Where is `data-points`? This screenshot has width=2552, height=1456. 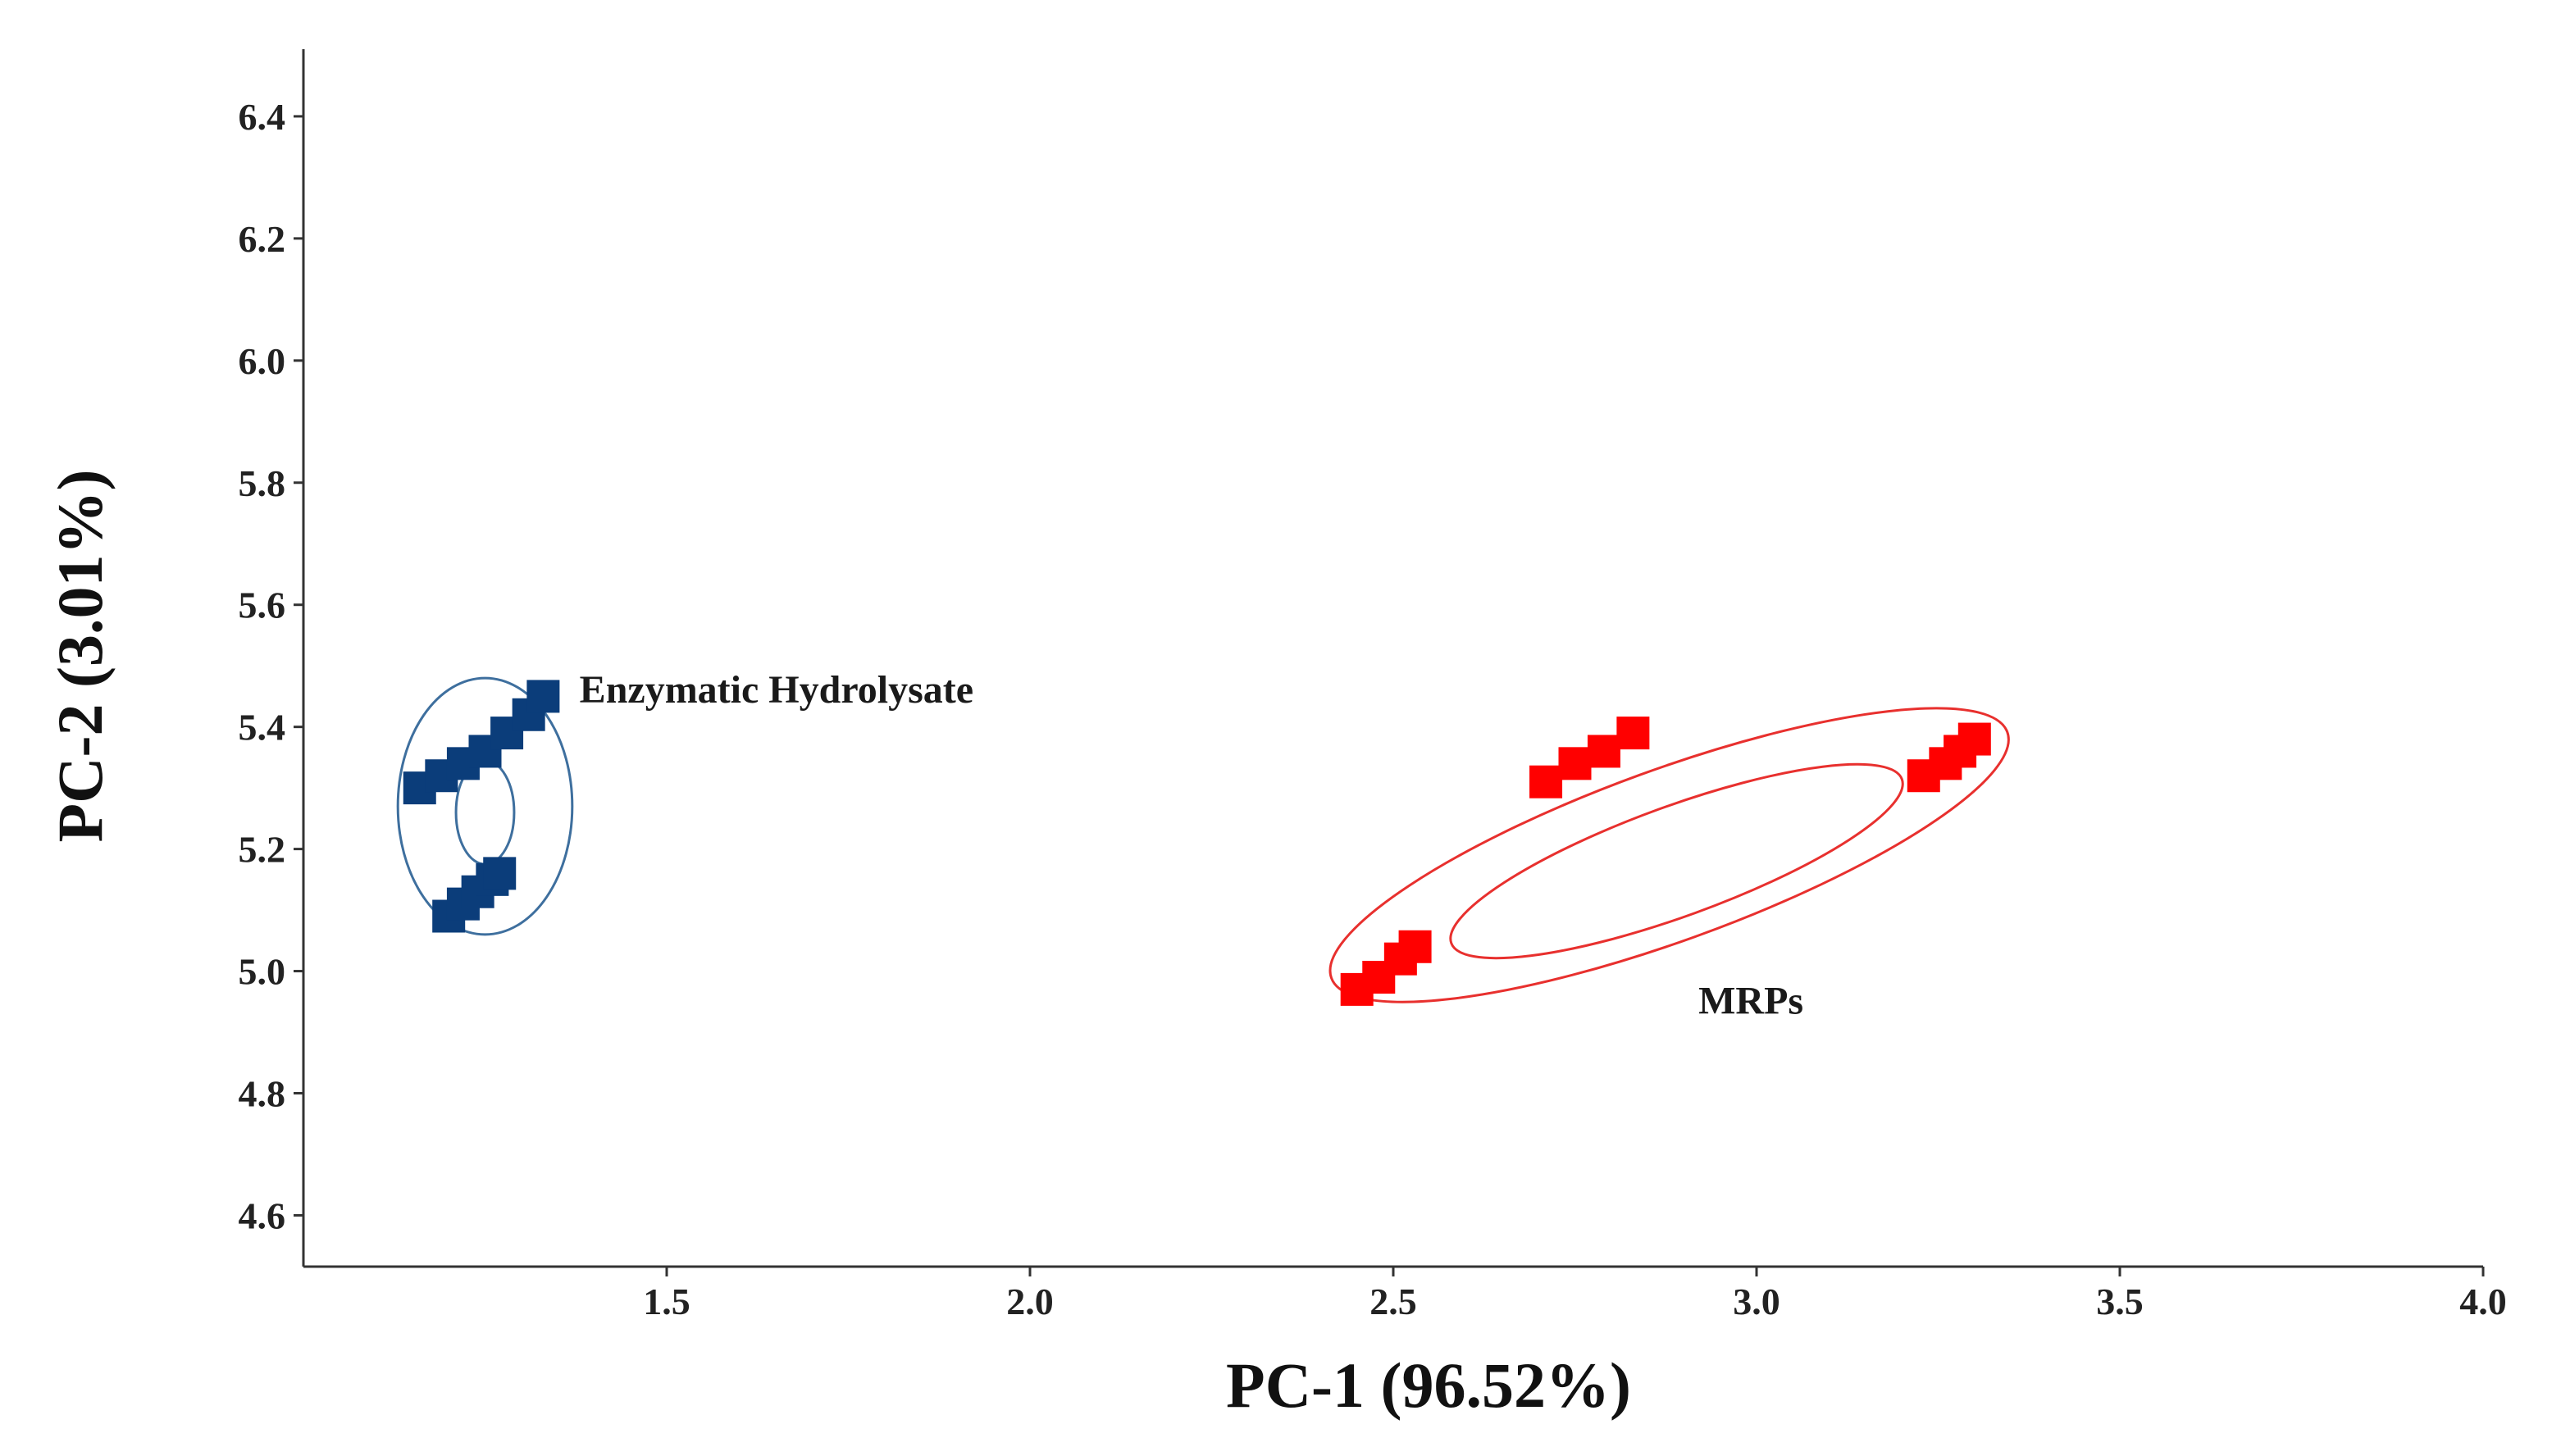 data-points is located at coordinates (1197, 843).